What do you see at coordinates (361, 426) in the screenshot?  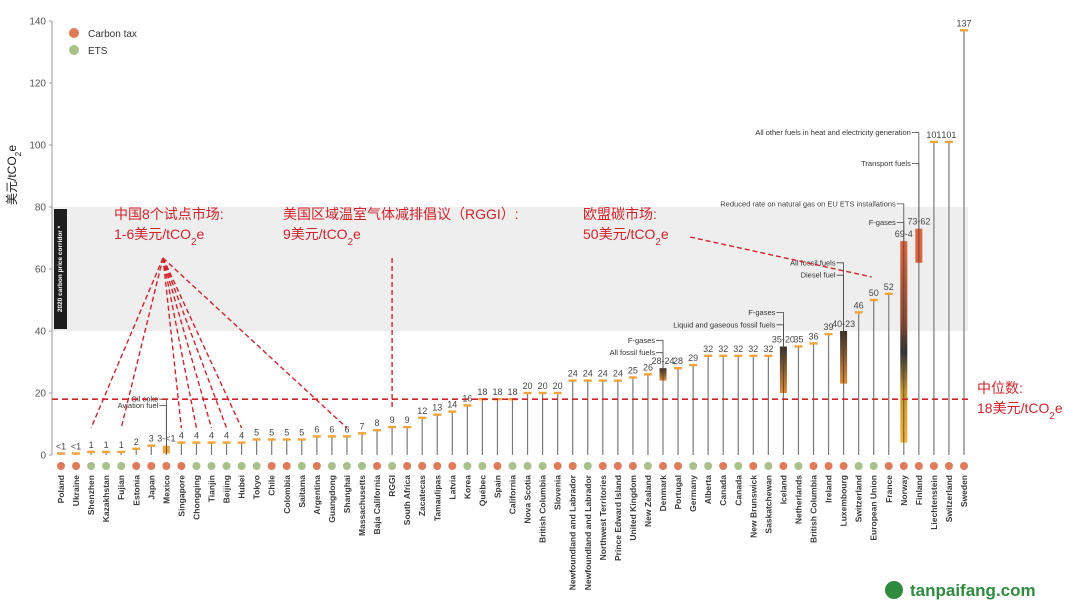 I see `value-label: 7` at bounding box center [361, 426].